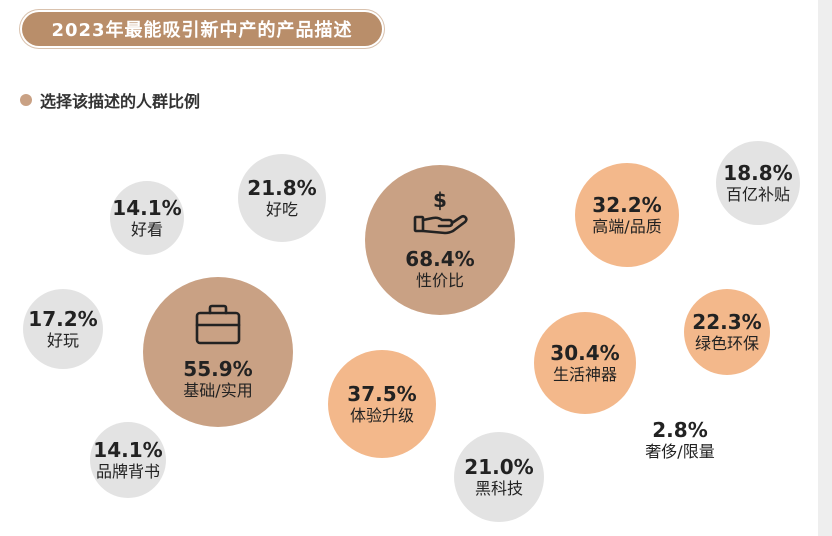 This screenshot has width=832, height=536. Describe the element at coordinates (202, 29) in the screenshot. I see `chart-title: 2023年最能吸引新中产的产品描述` at that location.